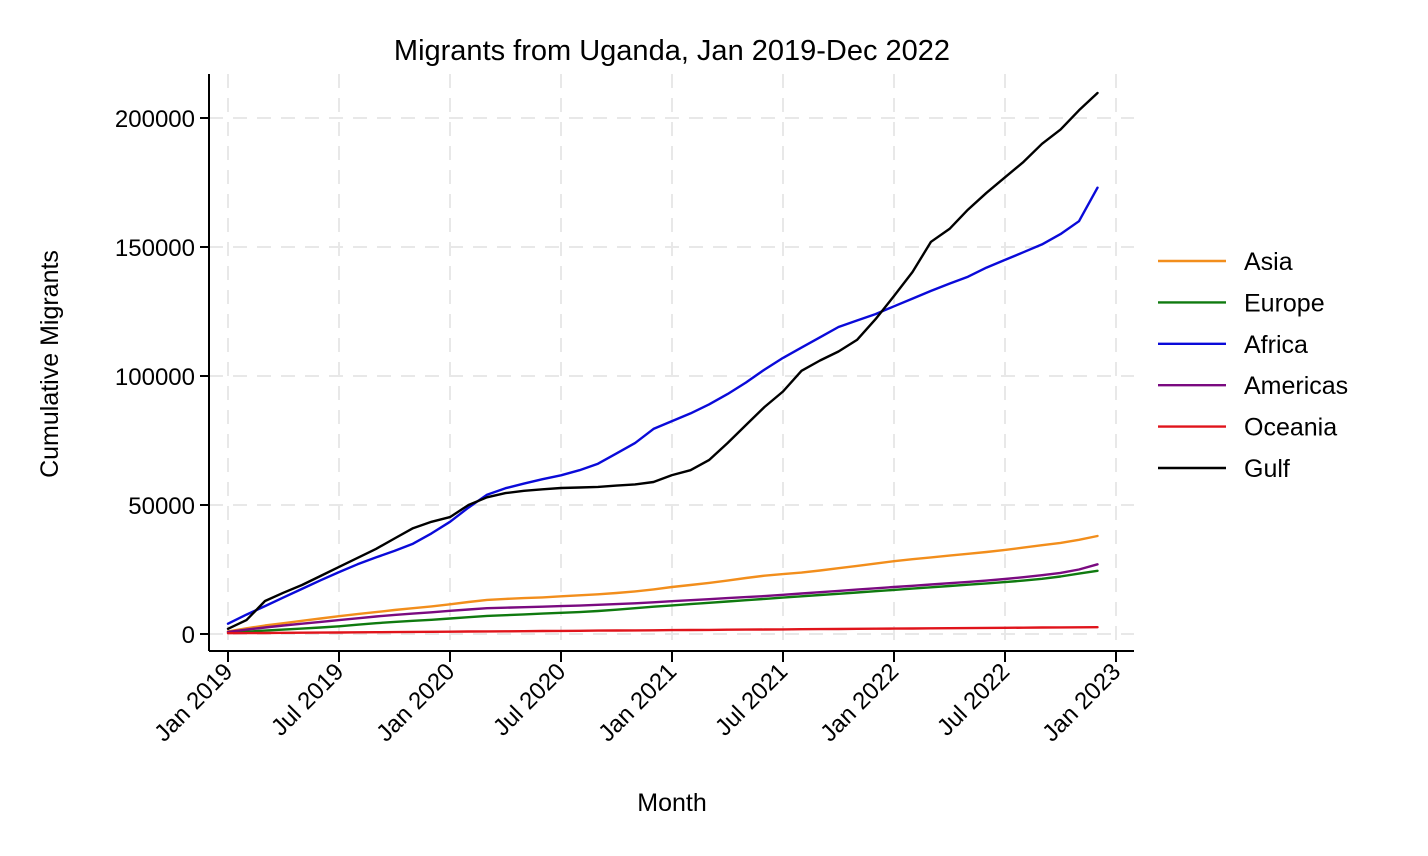 This screenshot has height=856, width=1428. I want to click on legend-item-oceania: Oceania, so click(1247, 428).